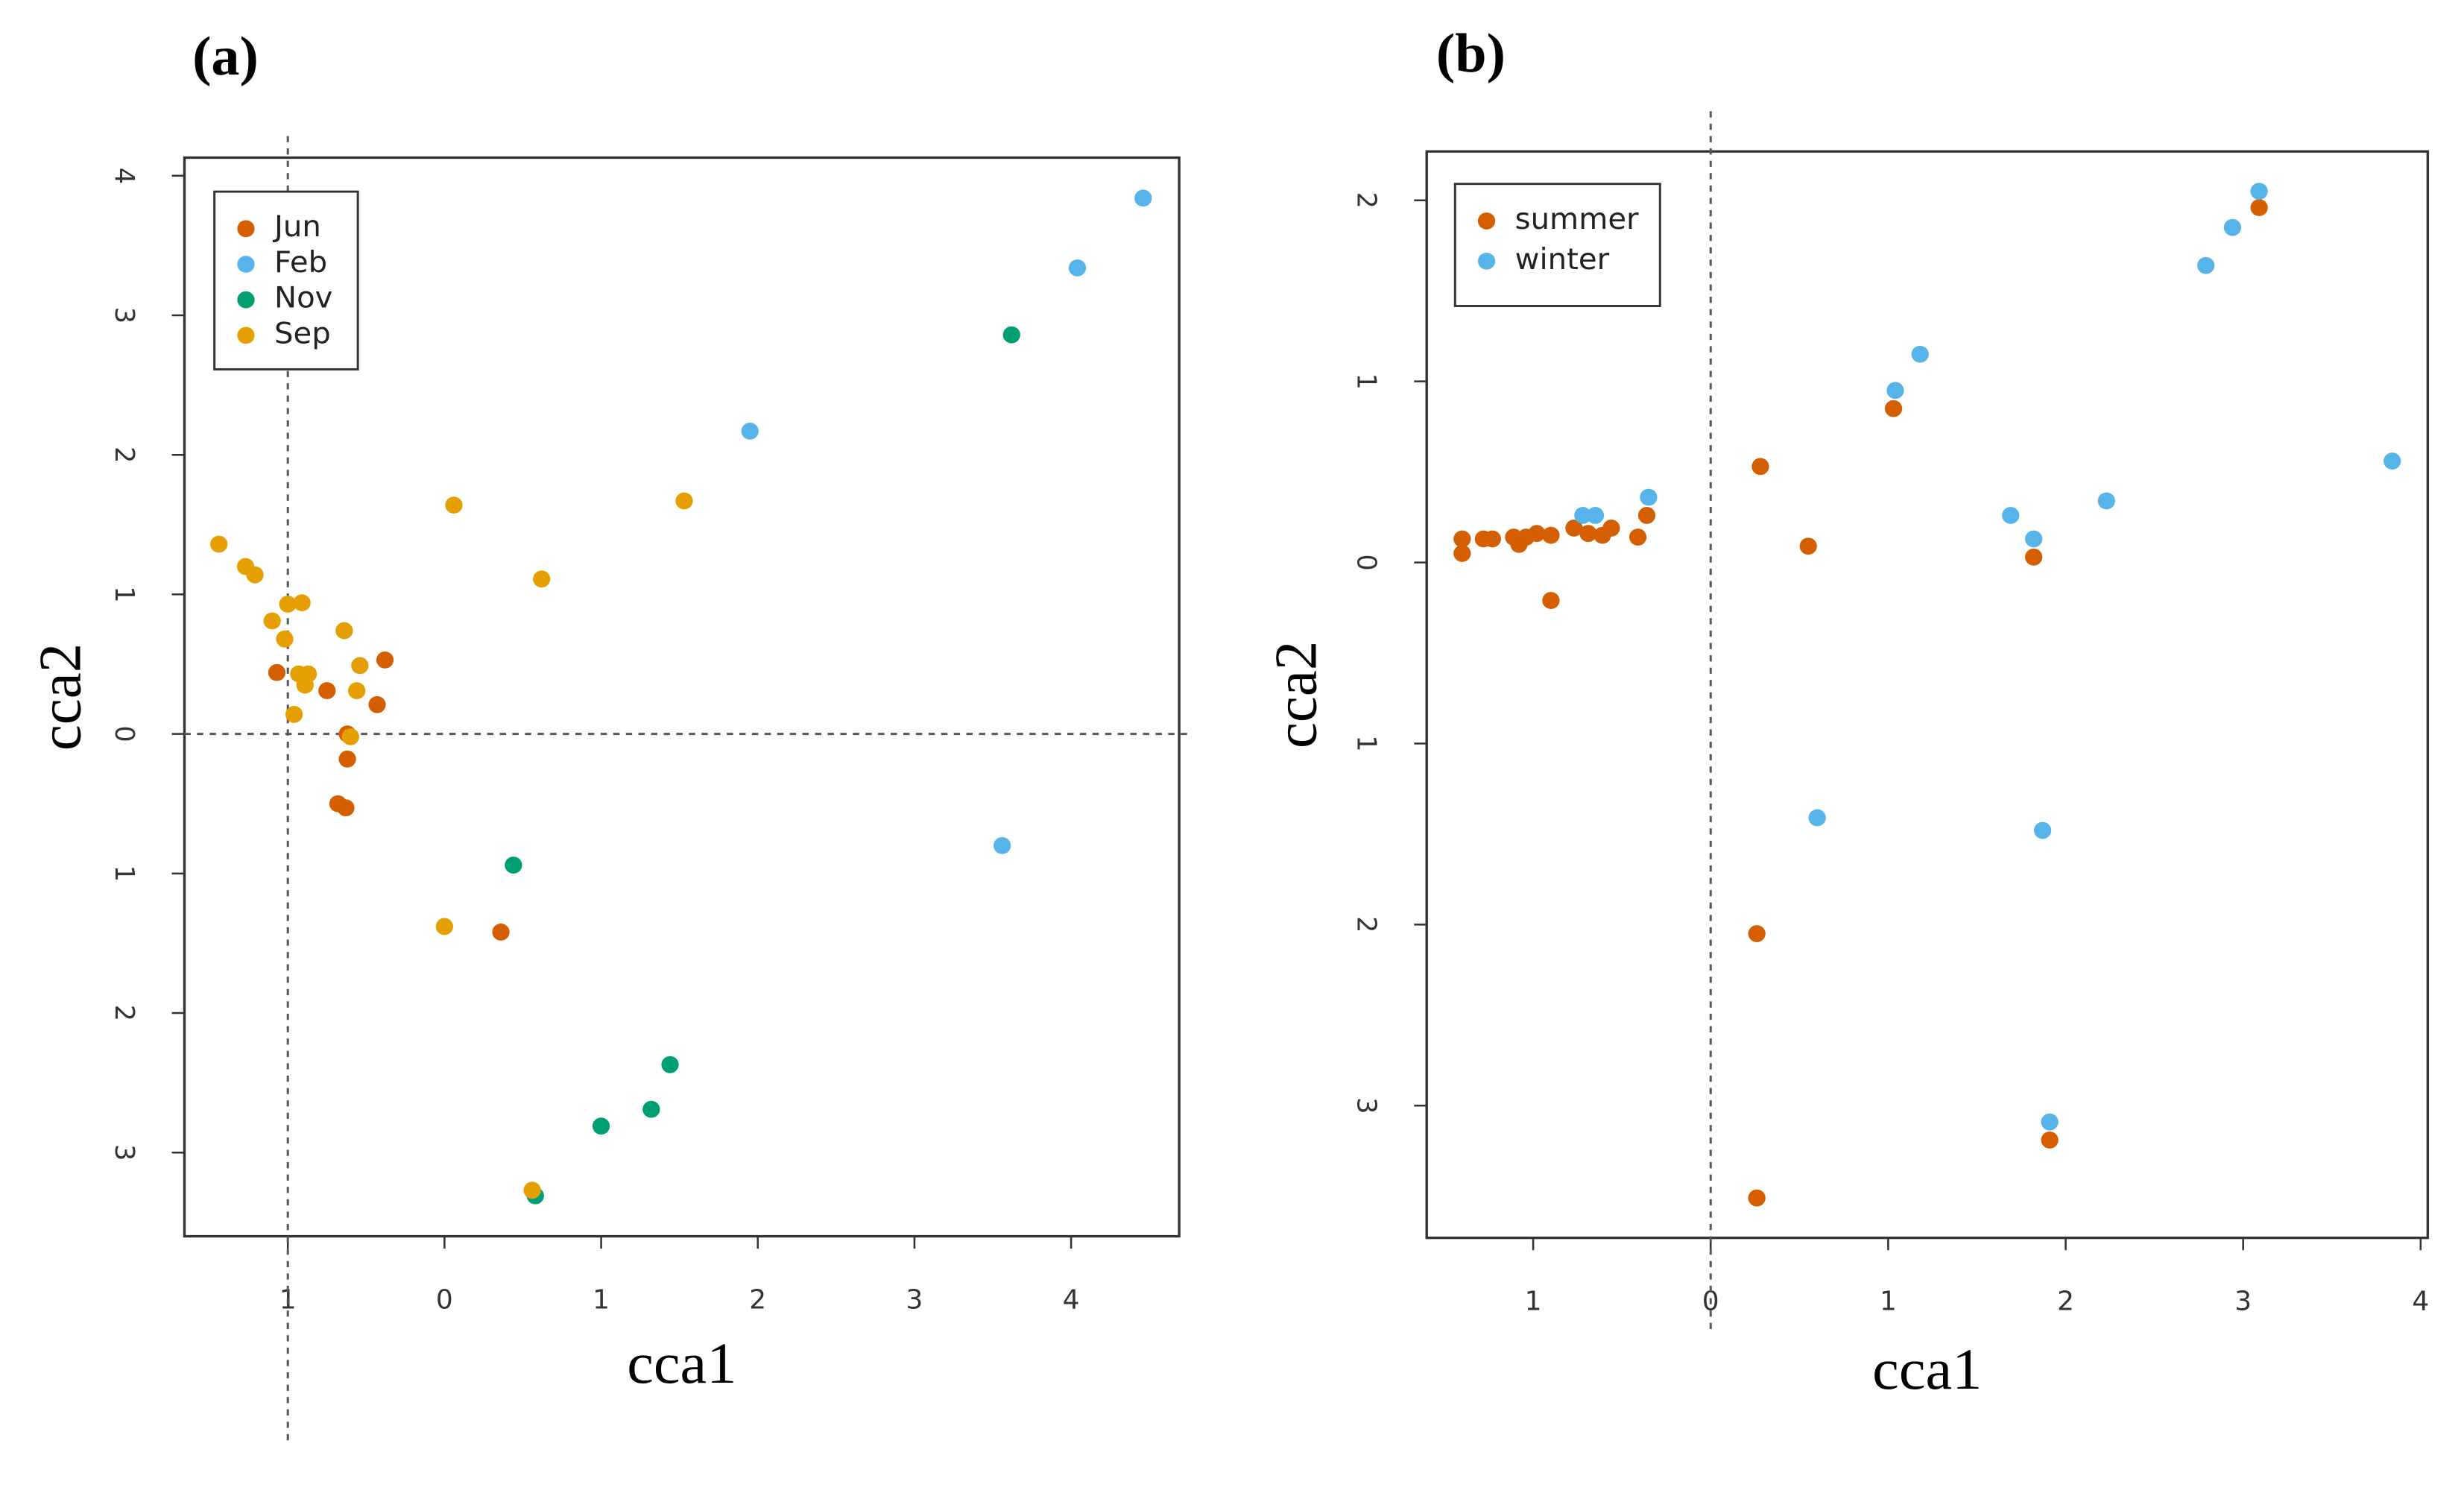 Image resolution: width=2464 pixels, height=1499 pixels. I want to click on legend-label: winter, so click(1562, 259).